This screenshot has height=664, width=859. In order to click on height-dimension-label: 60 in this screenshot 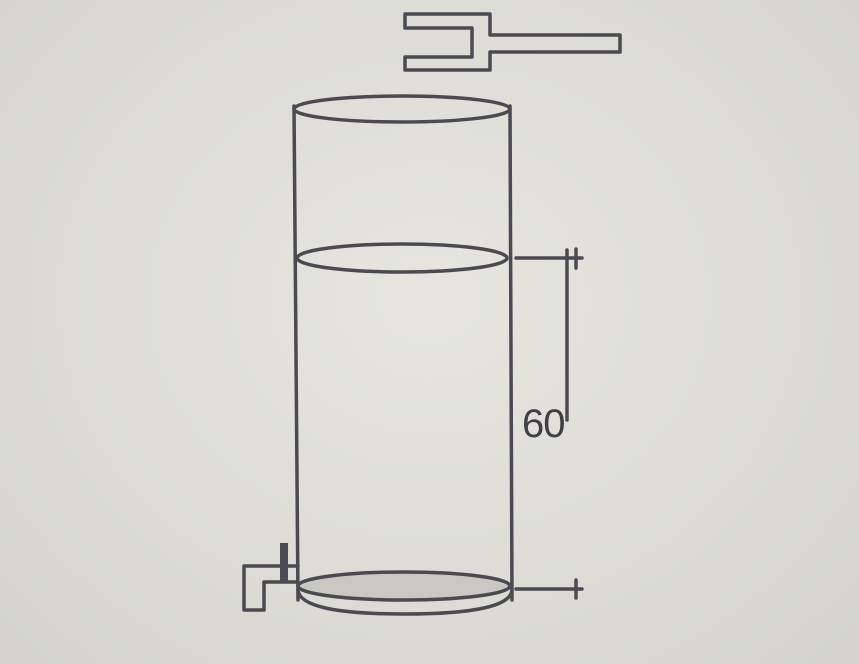, I will do `click(543, 424)`.